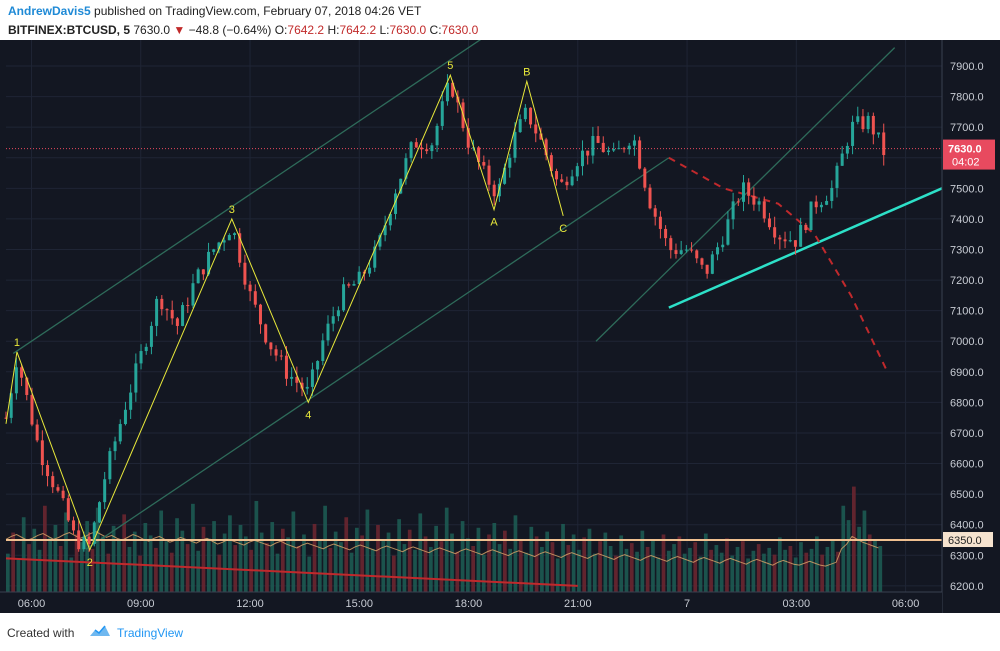  I want to click on countdown-value: 04:02, so click(966, 163).